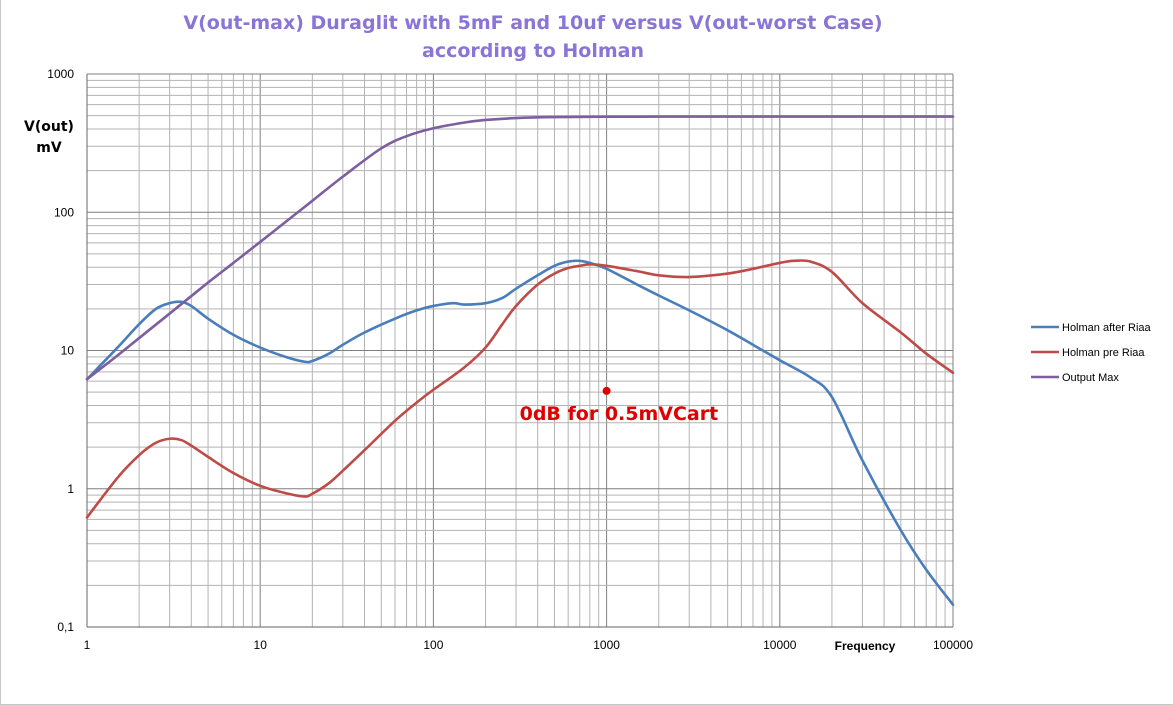  I want to click on x-tick-label: 100, so click(433, 645).